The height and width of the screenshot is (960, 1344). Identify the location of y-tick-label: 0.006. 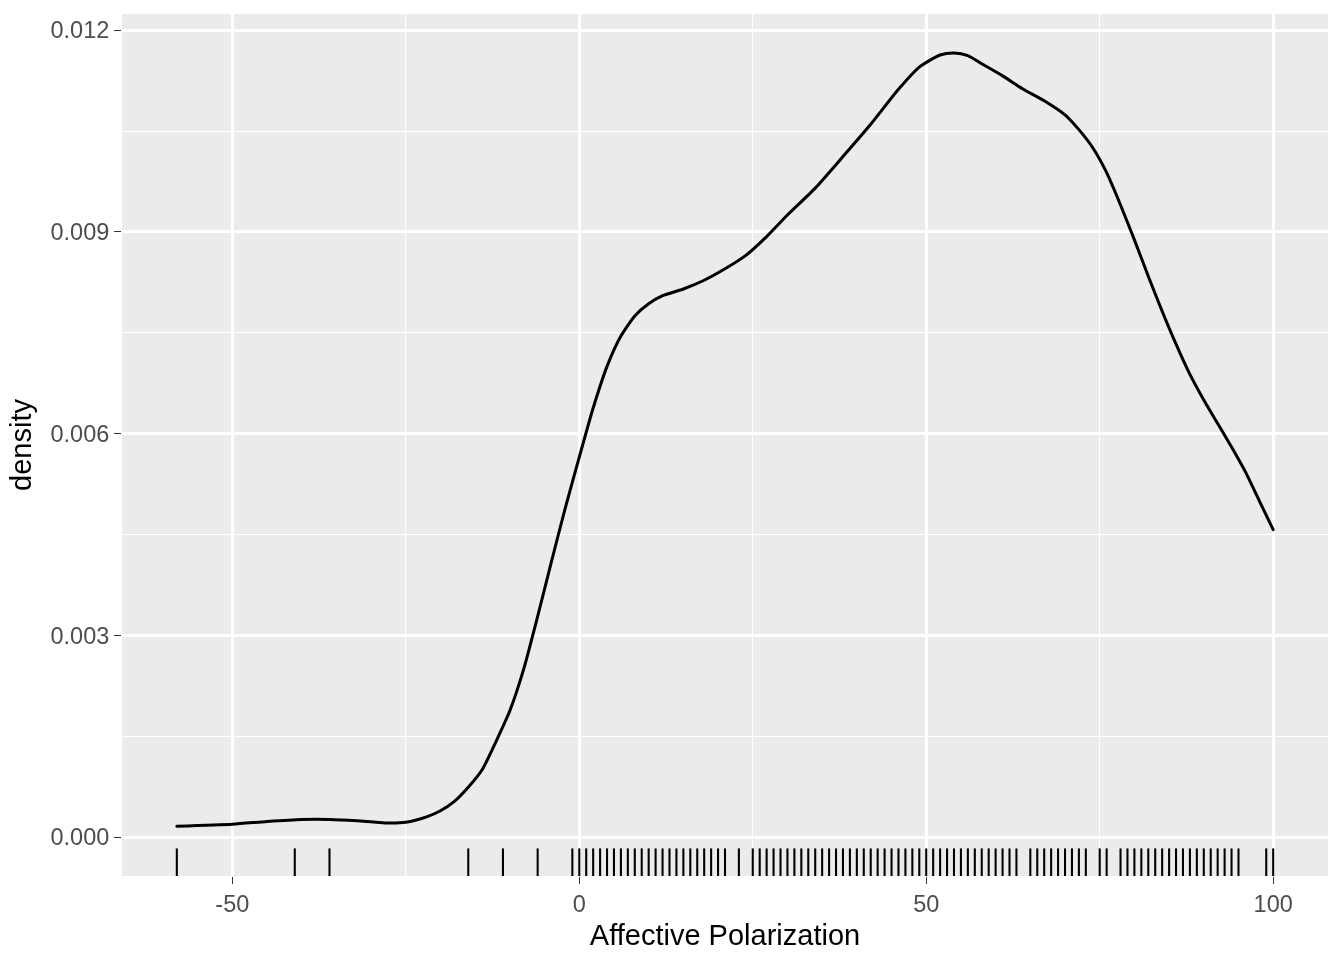
(80, 433).